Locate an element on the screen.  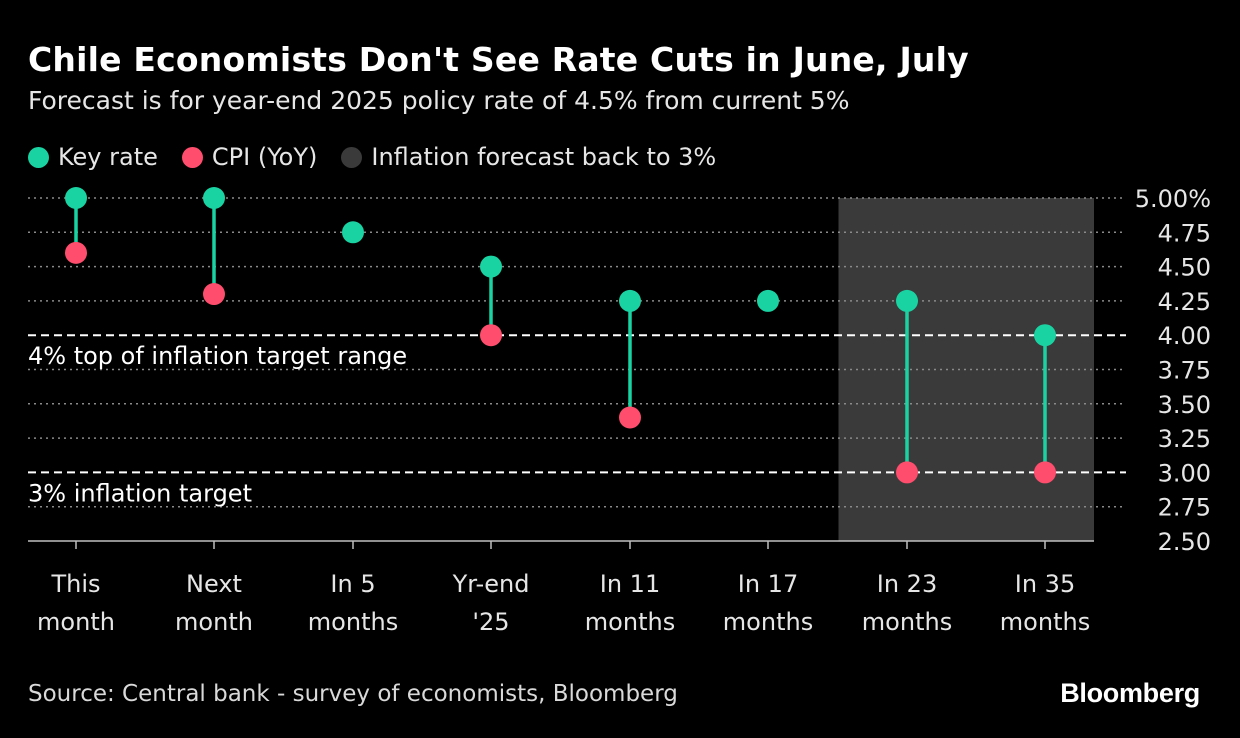
x-tick-label-line: In 17 is located at coordinates (768, 584).